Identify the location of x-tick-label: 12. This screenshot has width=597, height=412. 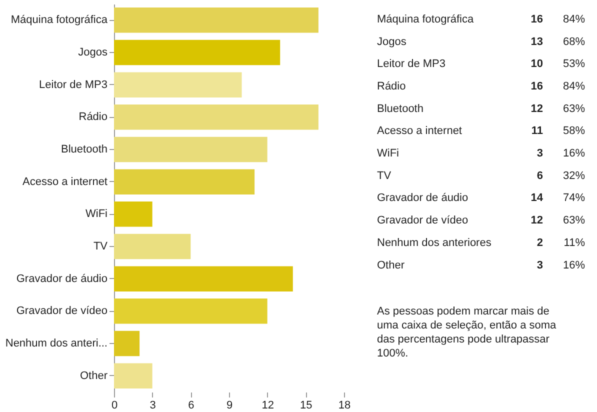
(268, 406).